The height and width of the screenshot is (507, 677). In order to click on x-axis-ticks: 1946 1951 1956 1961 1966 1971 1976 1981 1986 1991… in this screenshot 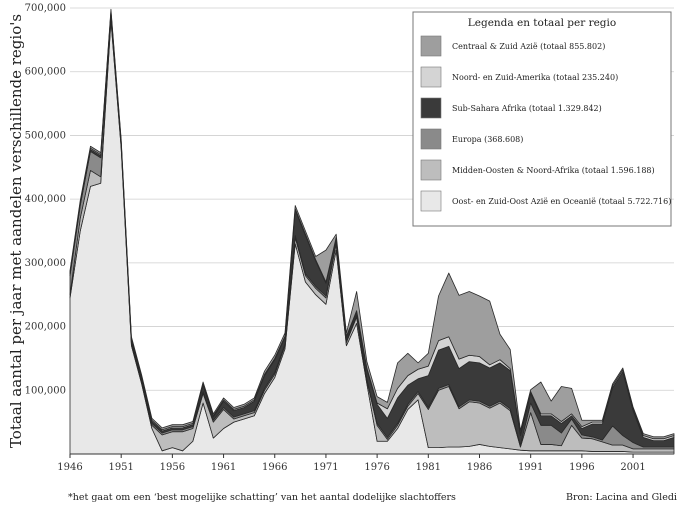, I will do `click(351, 463)`.